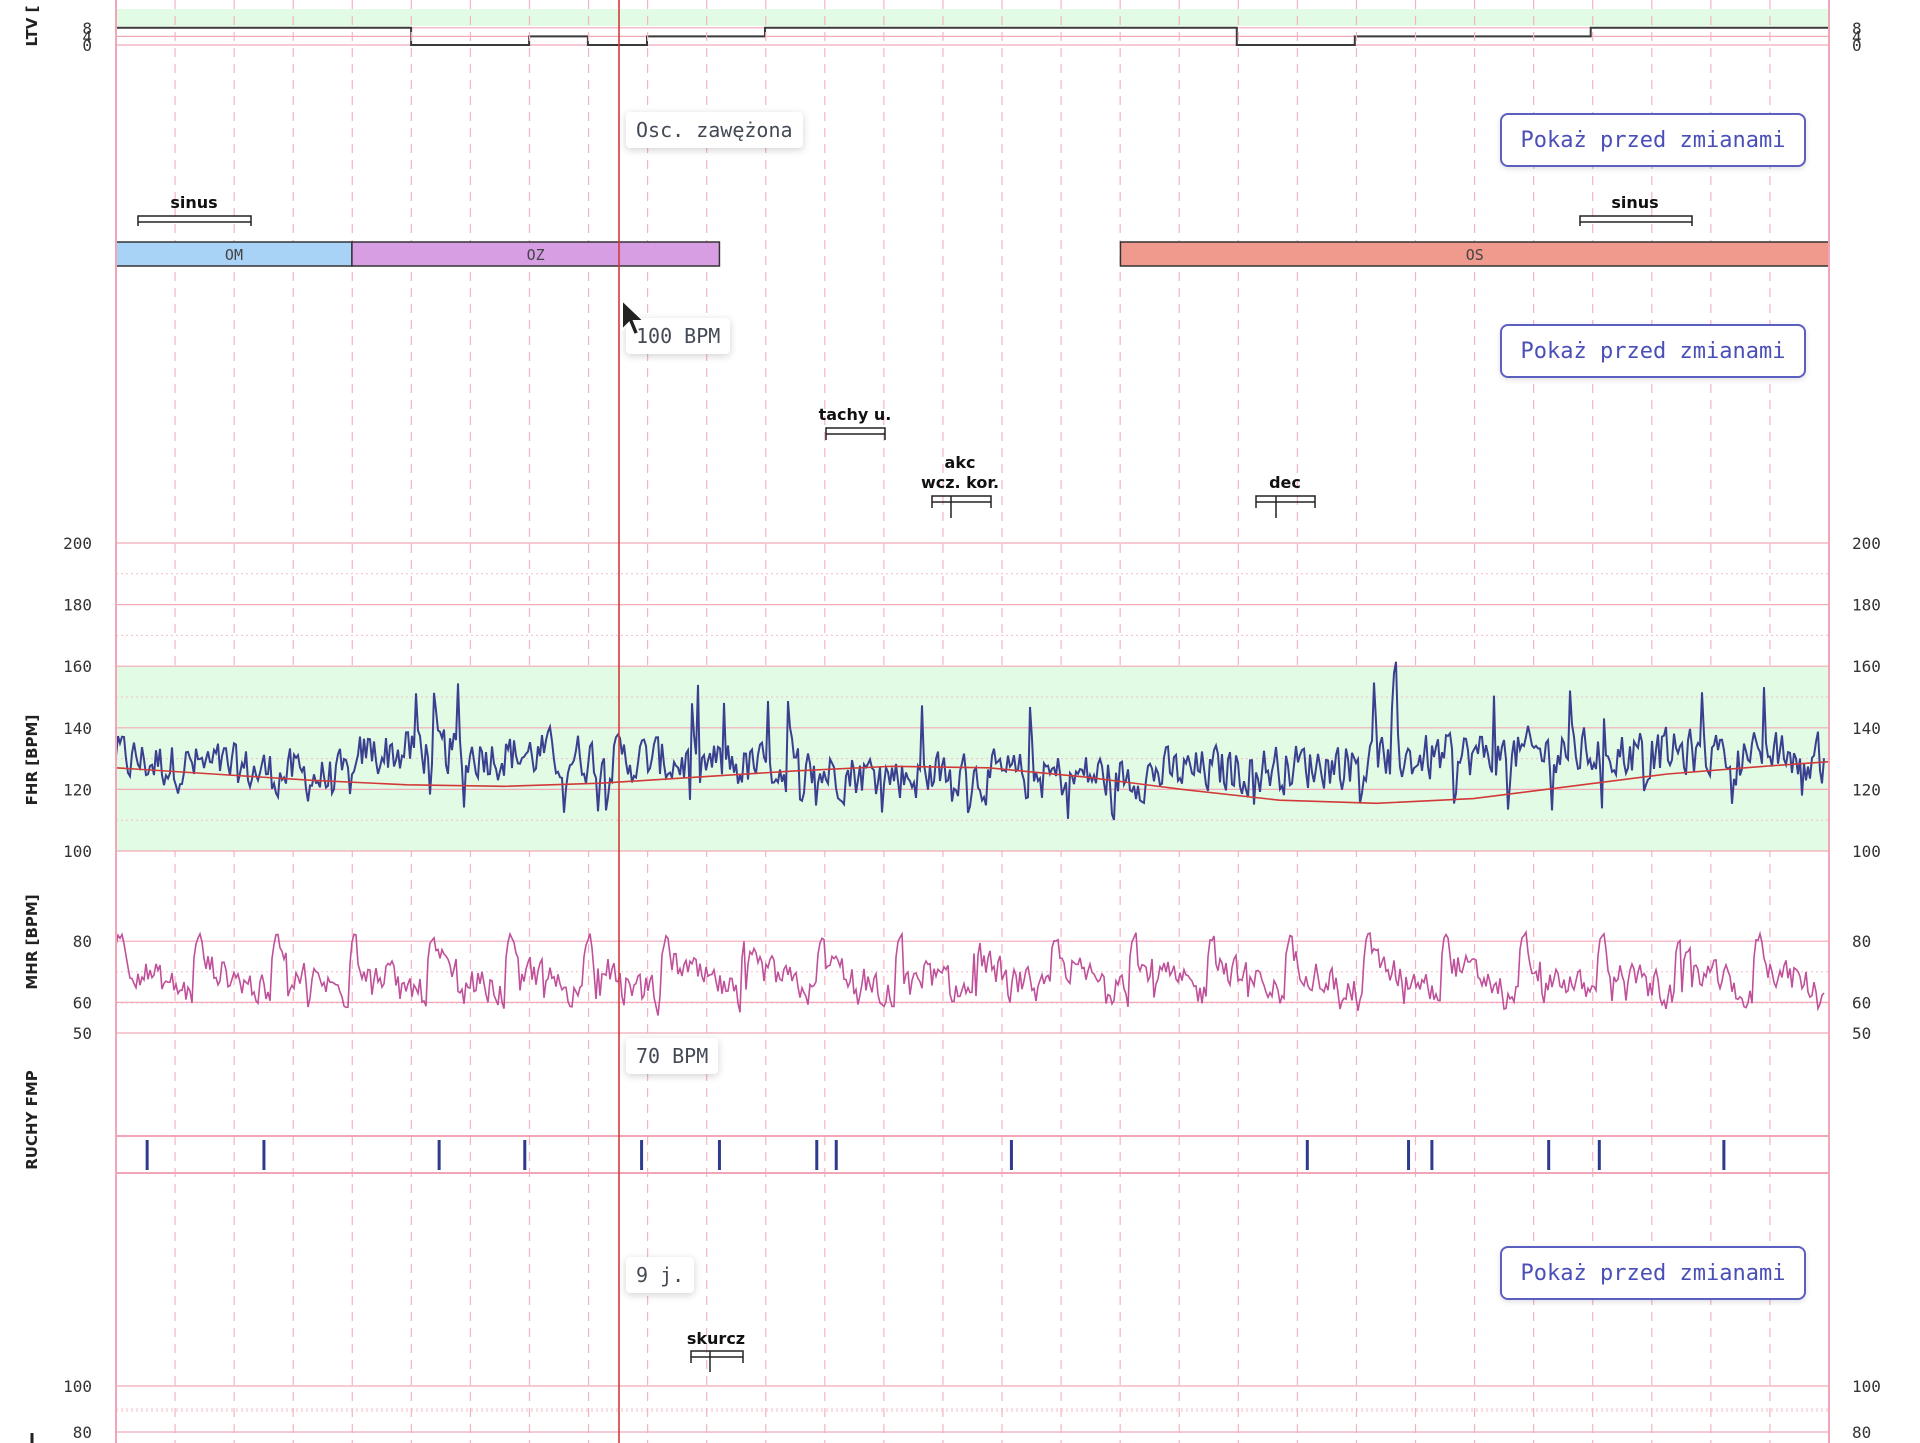 Image resolution: width=1920 pixels, height=1443 pixels. Describe the element at coordinates (77, 543) in the screenshot. I see `fhr-tick-left: 200` at that location.